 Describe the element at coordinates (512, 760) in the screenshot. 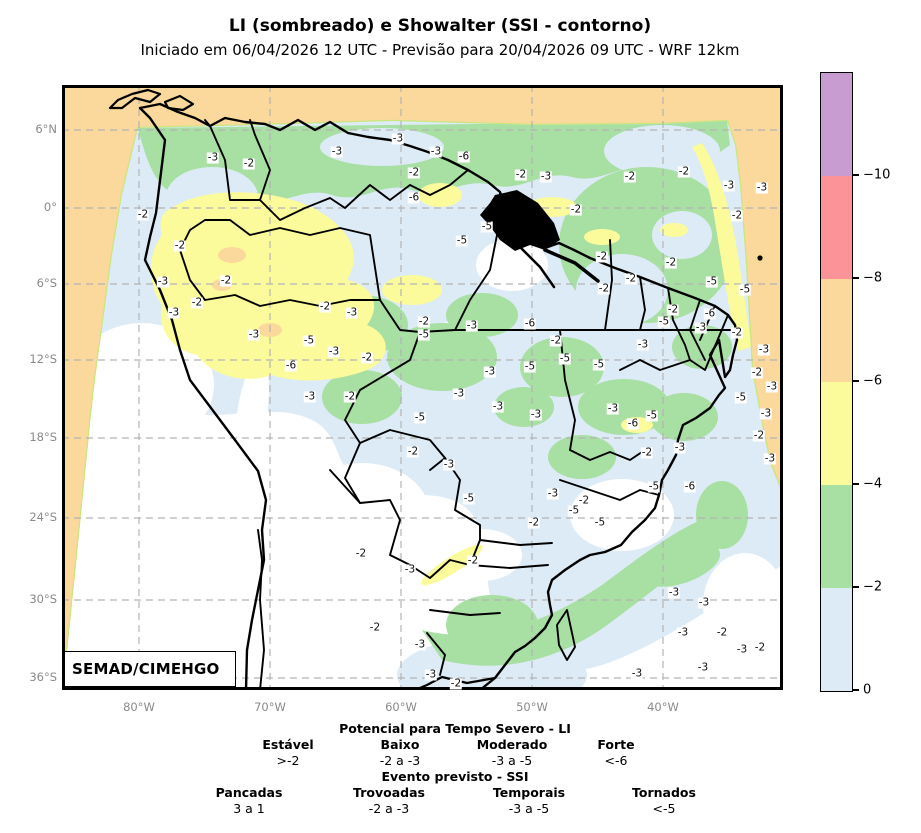

I see `legend-li-range: -3 a -5` at that location.